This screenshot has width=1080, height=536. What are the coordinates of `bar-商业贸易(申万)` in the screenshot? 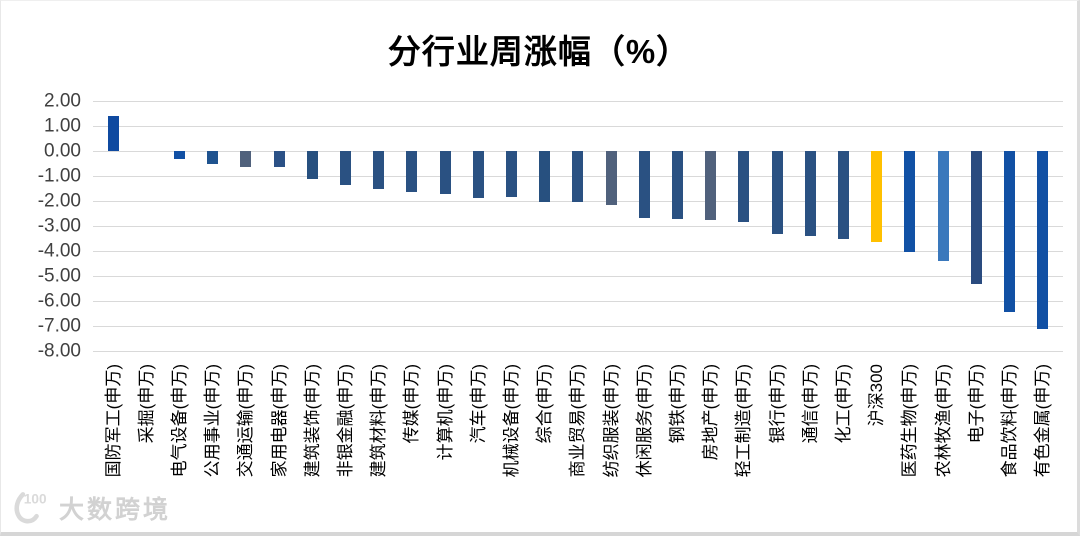 It's located at (578, 176).